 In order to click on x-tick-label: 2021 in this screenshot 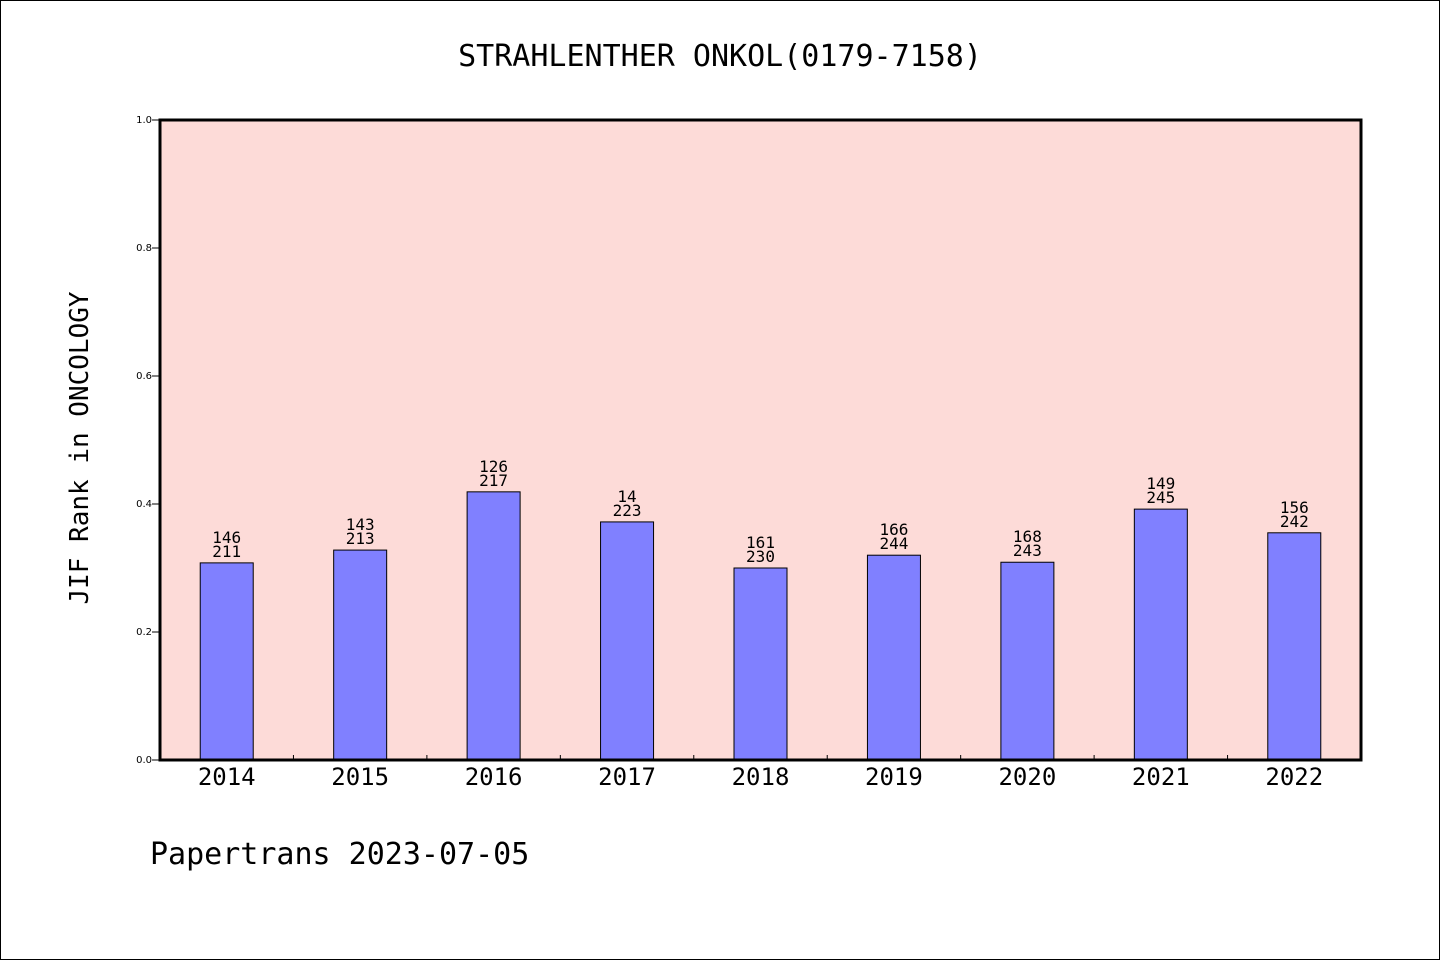, I will do `click(1161, 777)`.